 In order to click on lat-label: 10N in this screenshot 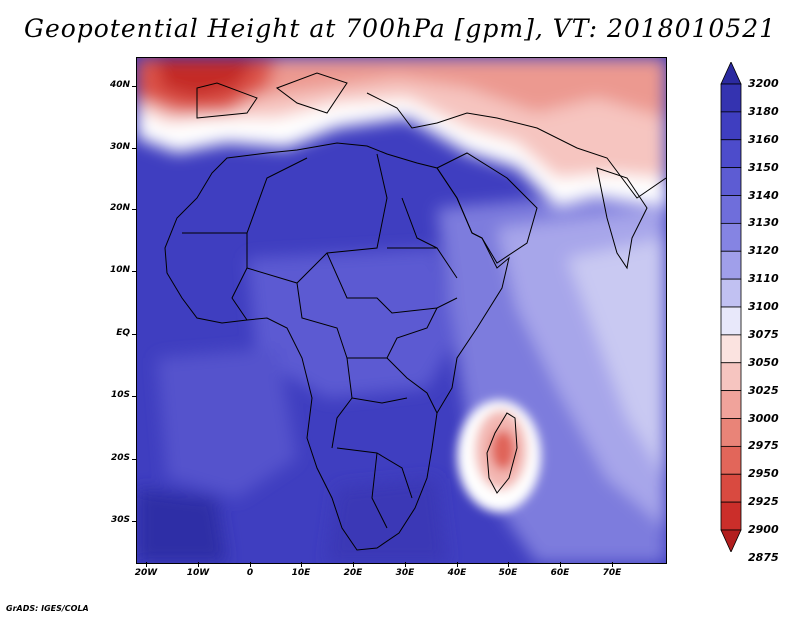, I will do `click(119, 270)`.